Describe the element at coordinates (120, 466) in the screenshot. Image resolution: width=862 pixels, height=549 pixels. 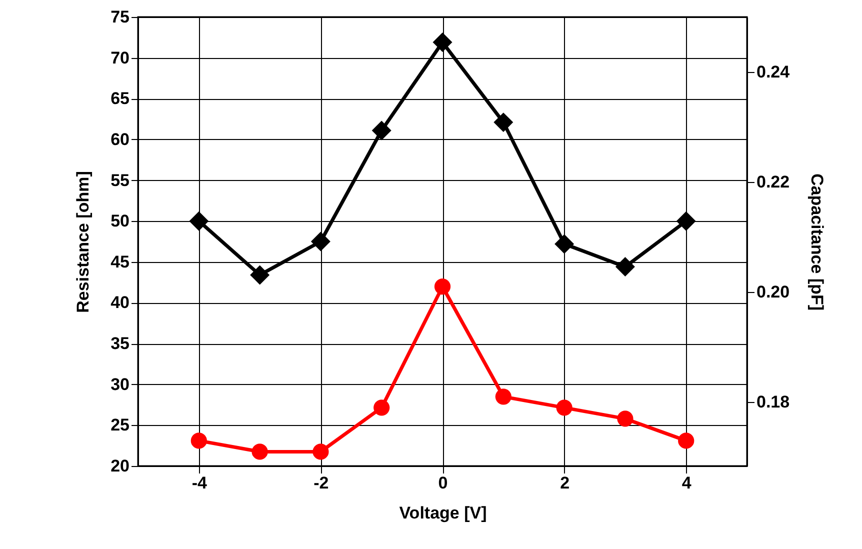
I see `y-tick-label: 20` at that location.